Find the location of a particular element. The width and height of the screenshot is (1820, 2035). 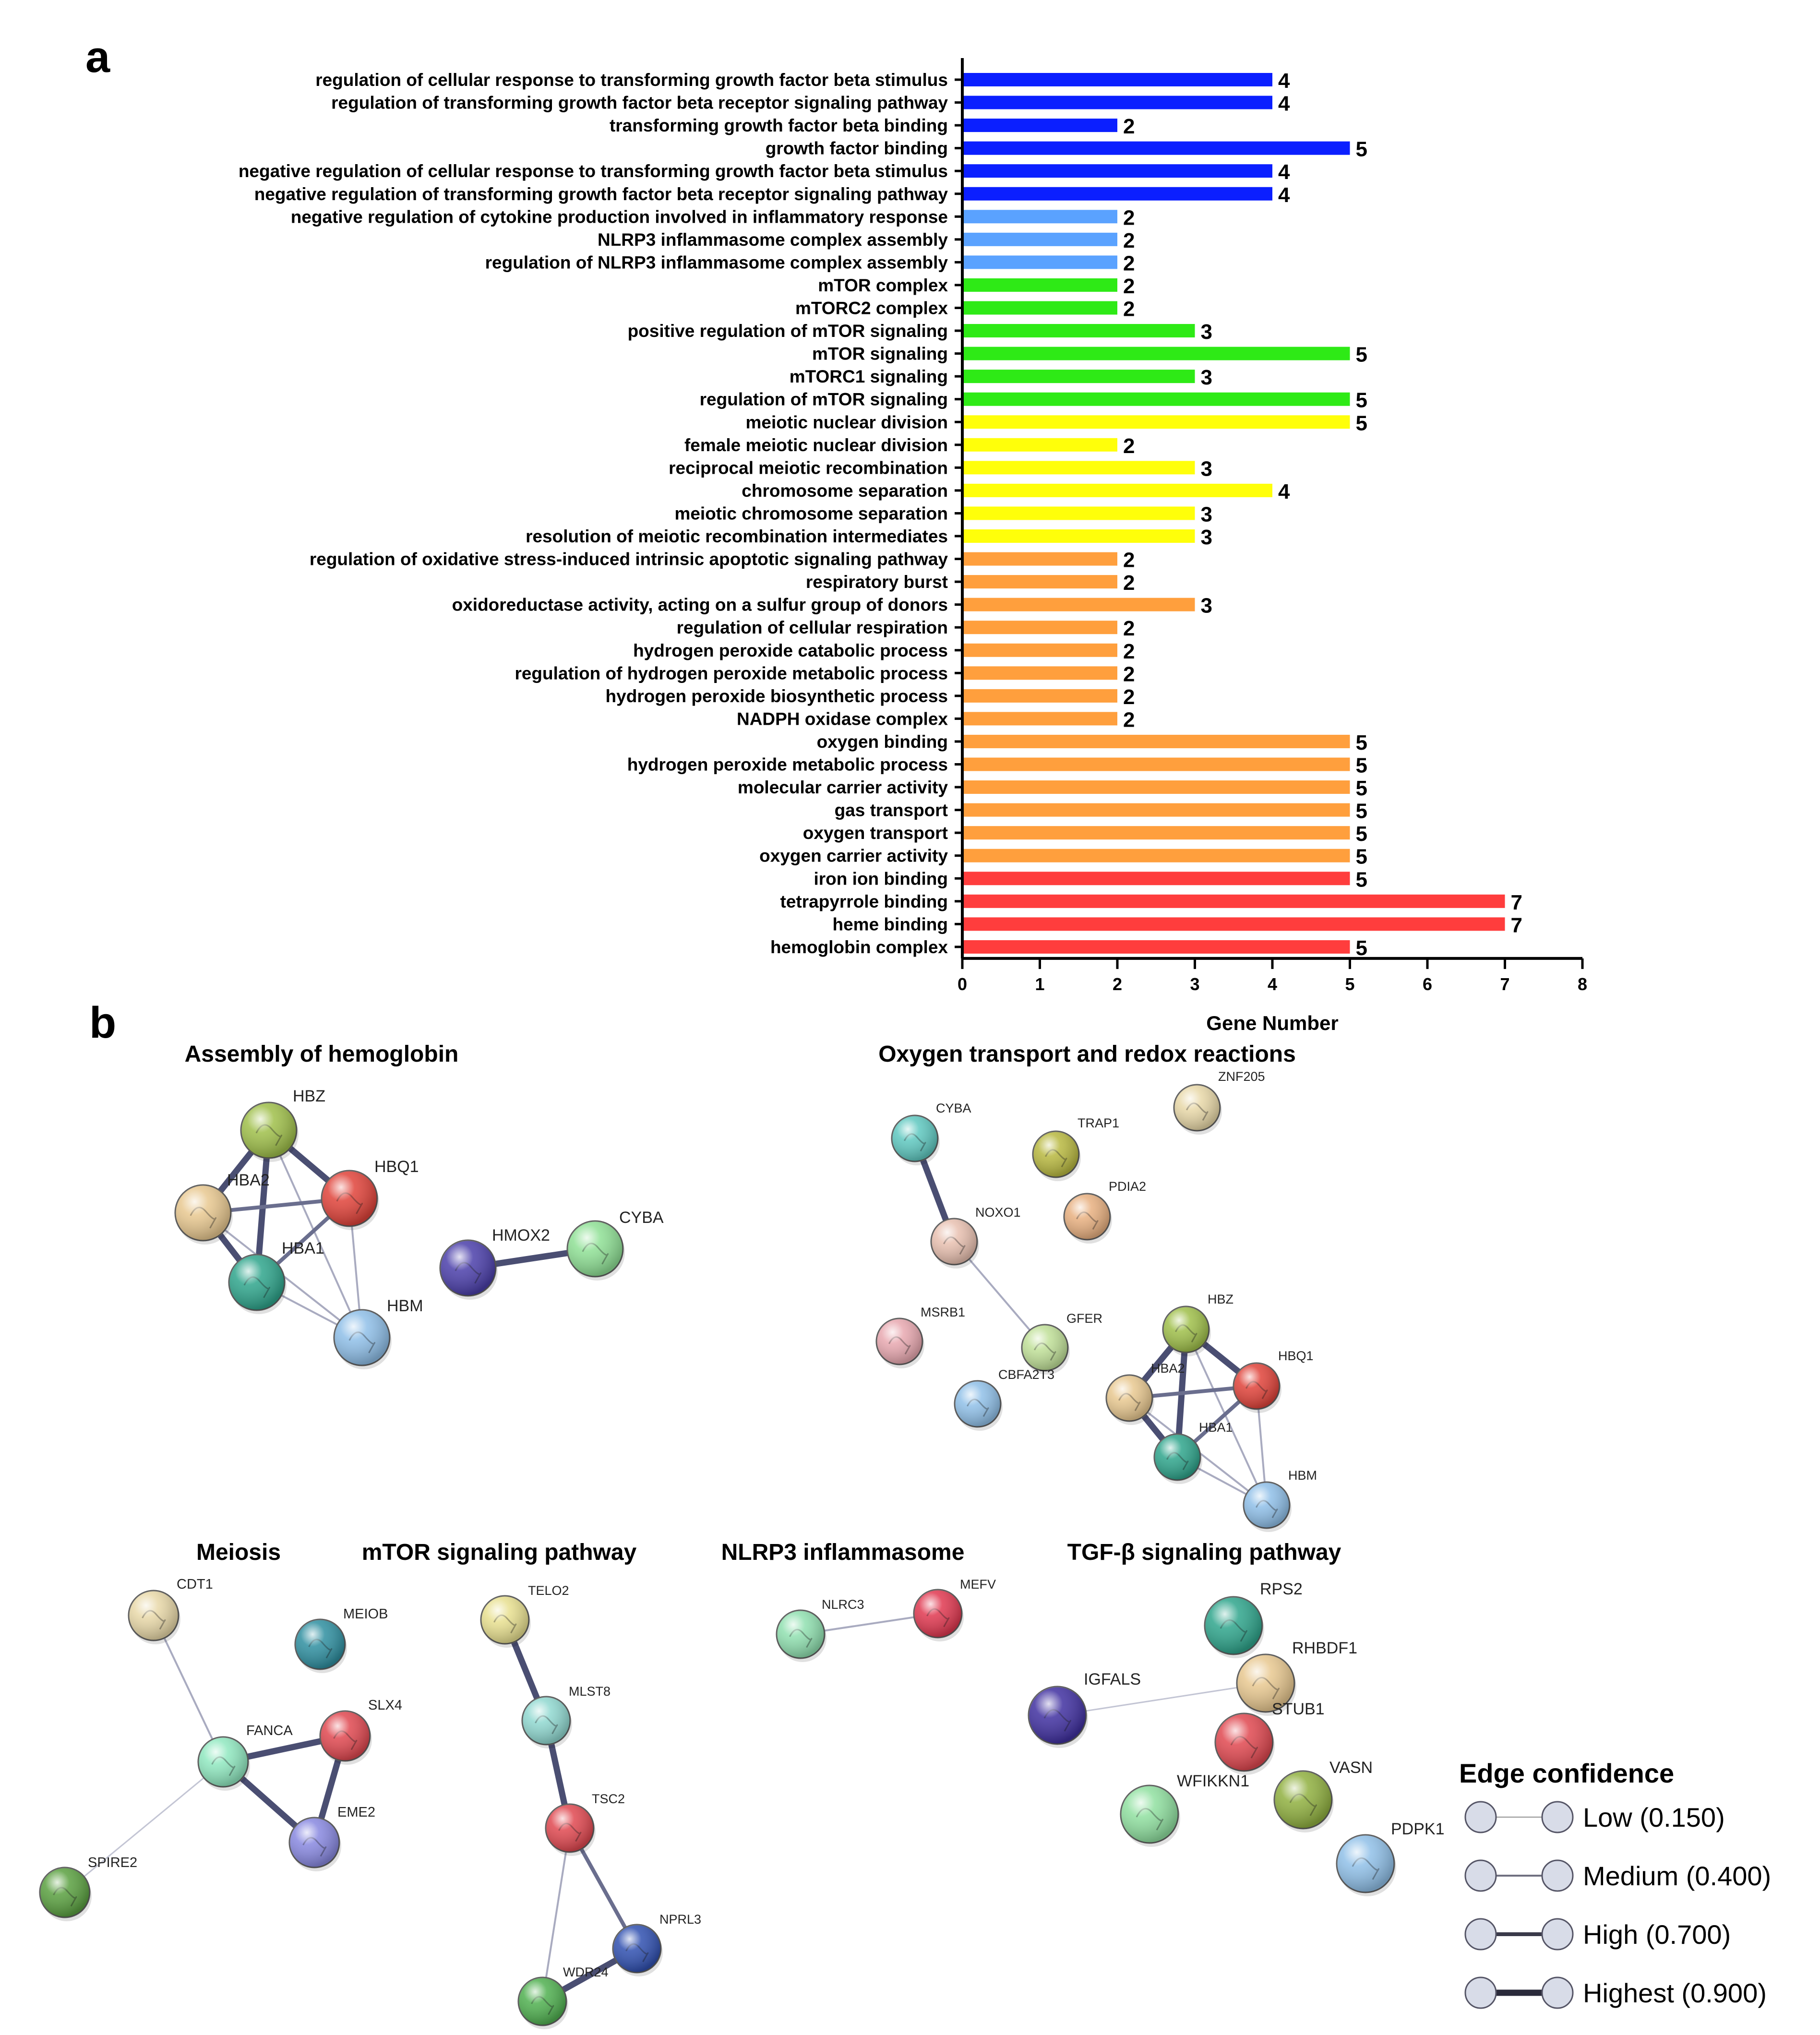

node-label: MEFV is located at coordinates (978, 1584).